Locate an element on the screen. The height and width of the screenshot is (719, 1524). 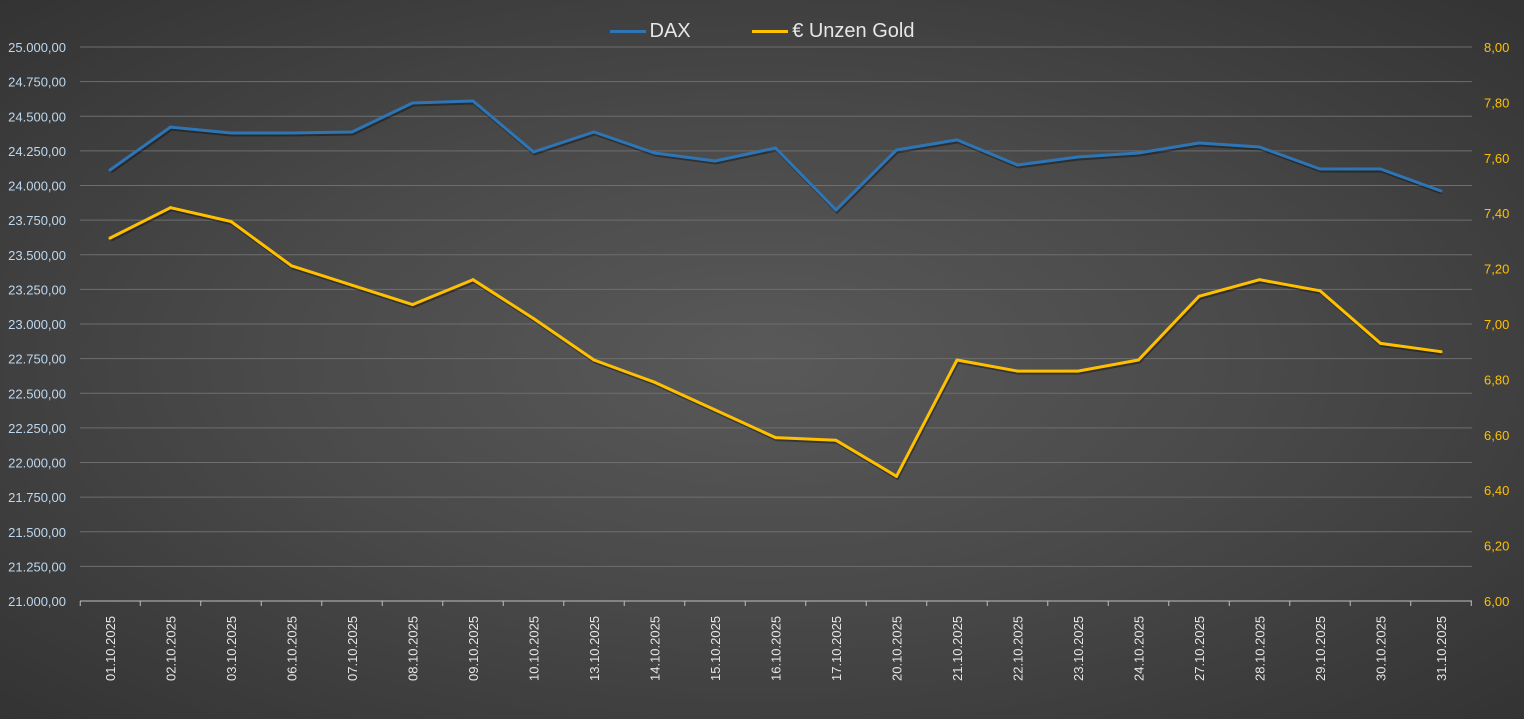
left-axis-tick-label: 24.750,00 is located at coordinates (37, 82).